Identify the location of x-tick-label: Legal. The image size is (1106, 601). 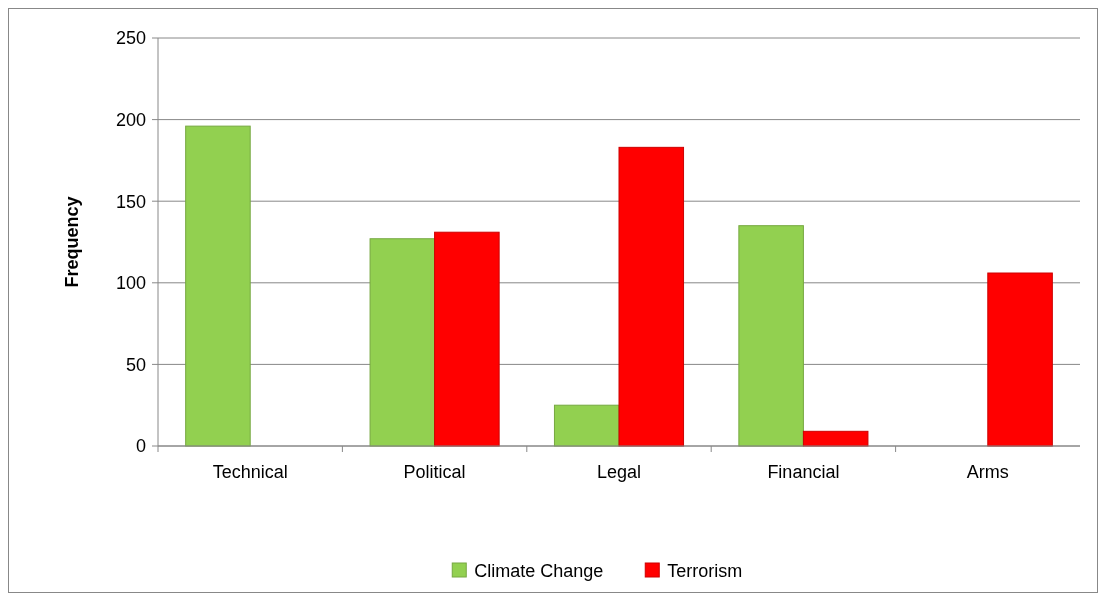
(619, 472).